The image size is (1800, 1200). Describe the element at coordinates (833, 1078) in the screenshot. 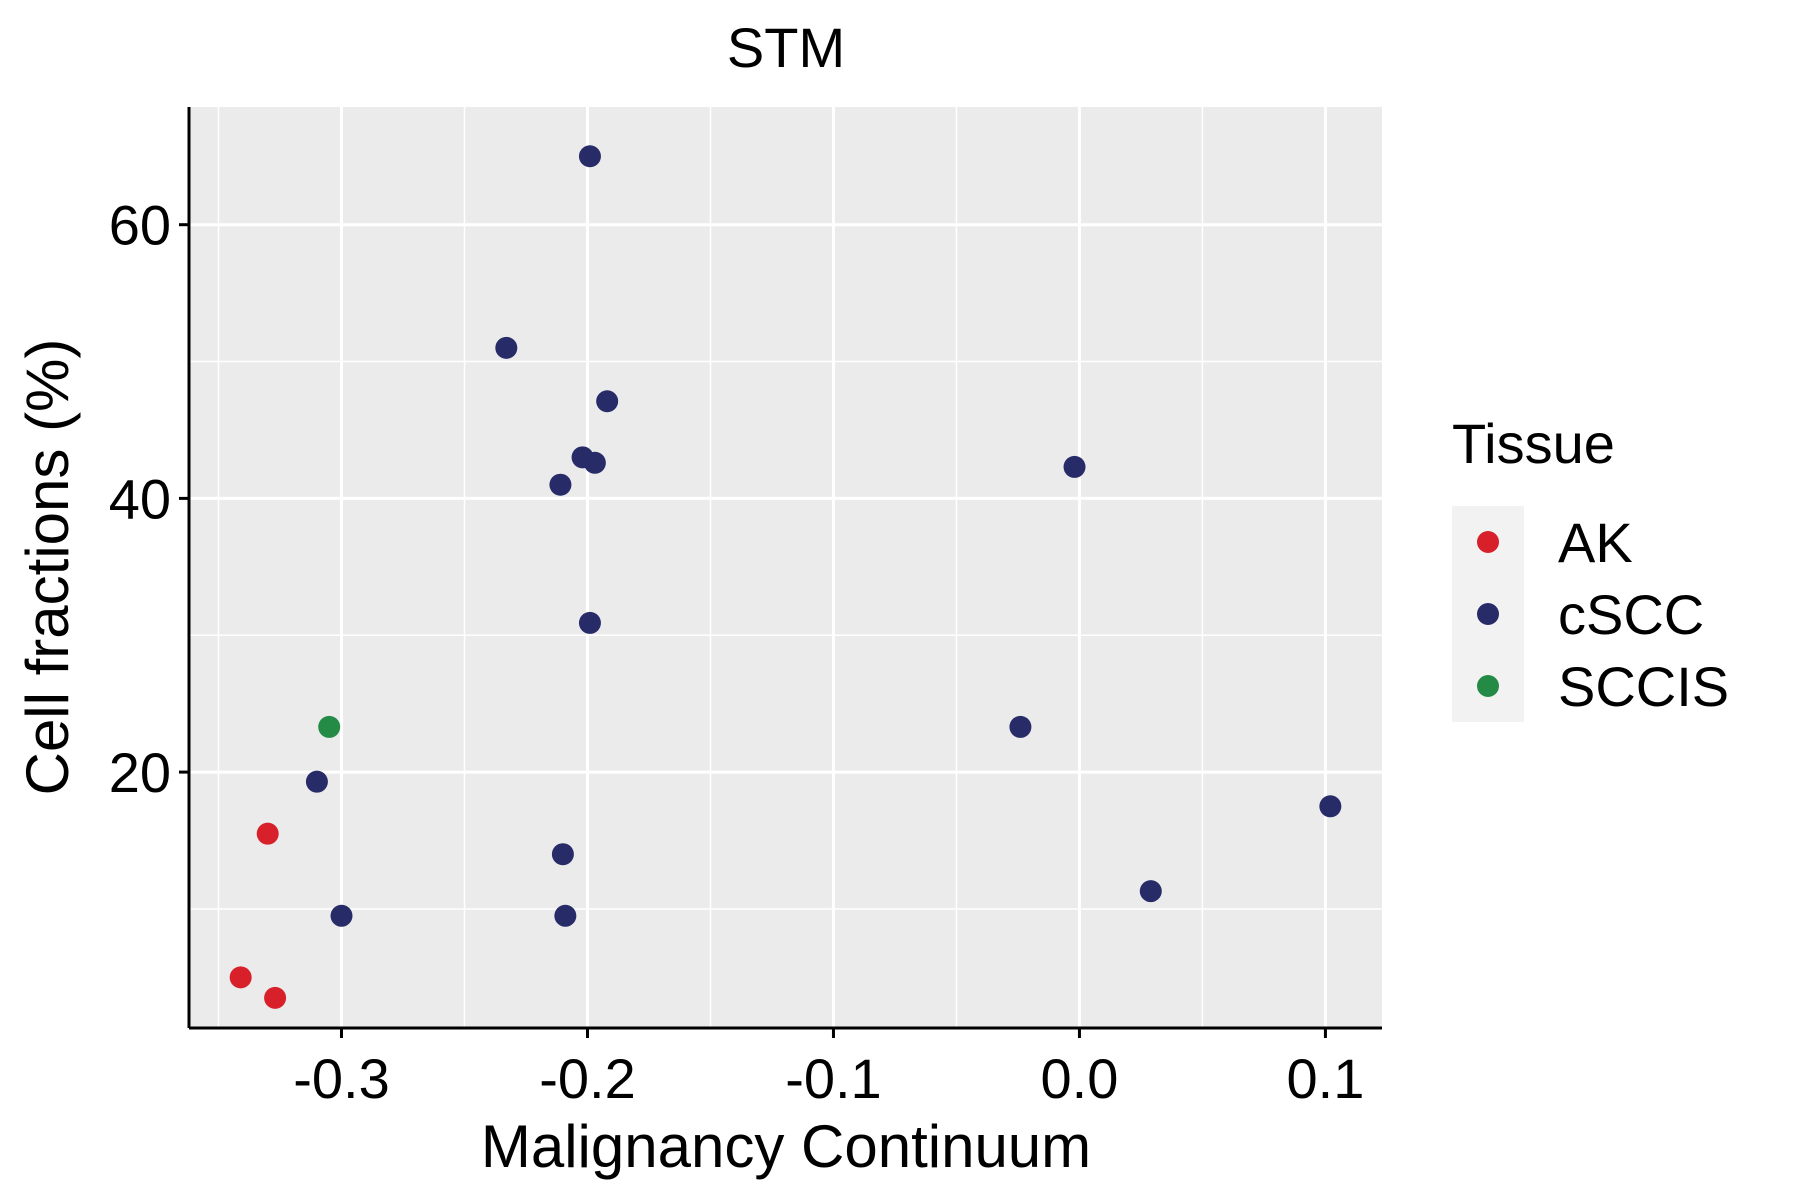

I see `x-tick-label: -0.1` at that location.